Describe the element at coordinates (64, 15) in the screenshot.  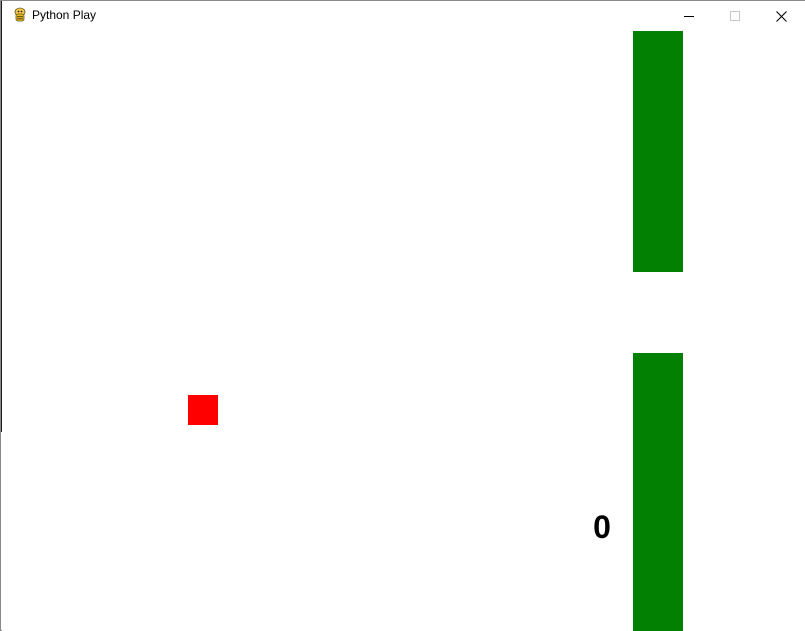
I see `window-title: Python Play` at that location.